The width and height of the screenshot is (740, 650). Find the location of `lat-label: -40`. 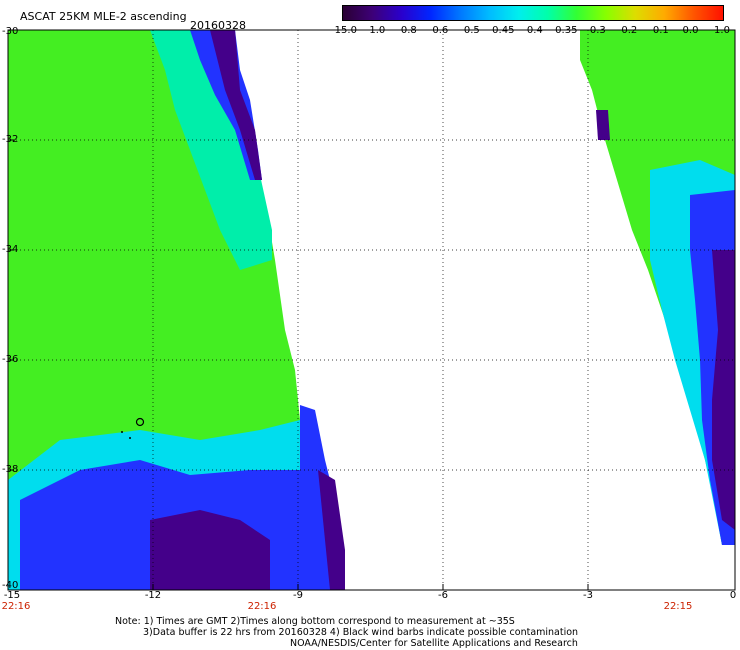

lat-label: -40 is located at coordinates (10, 585).